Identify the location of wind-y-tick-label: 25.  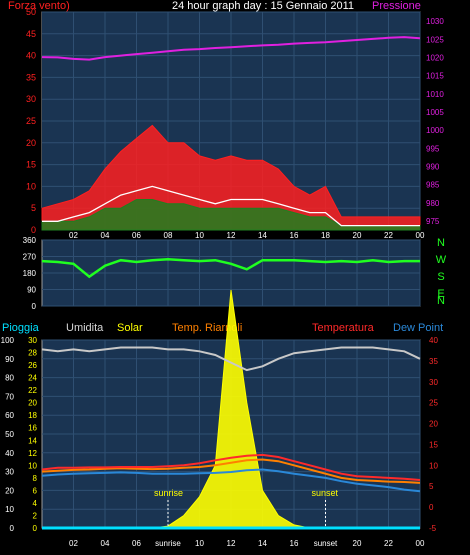
(31, 121).